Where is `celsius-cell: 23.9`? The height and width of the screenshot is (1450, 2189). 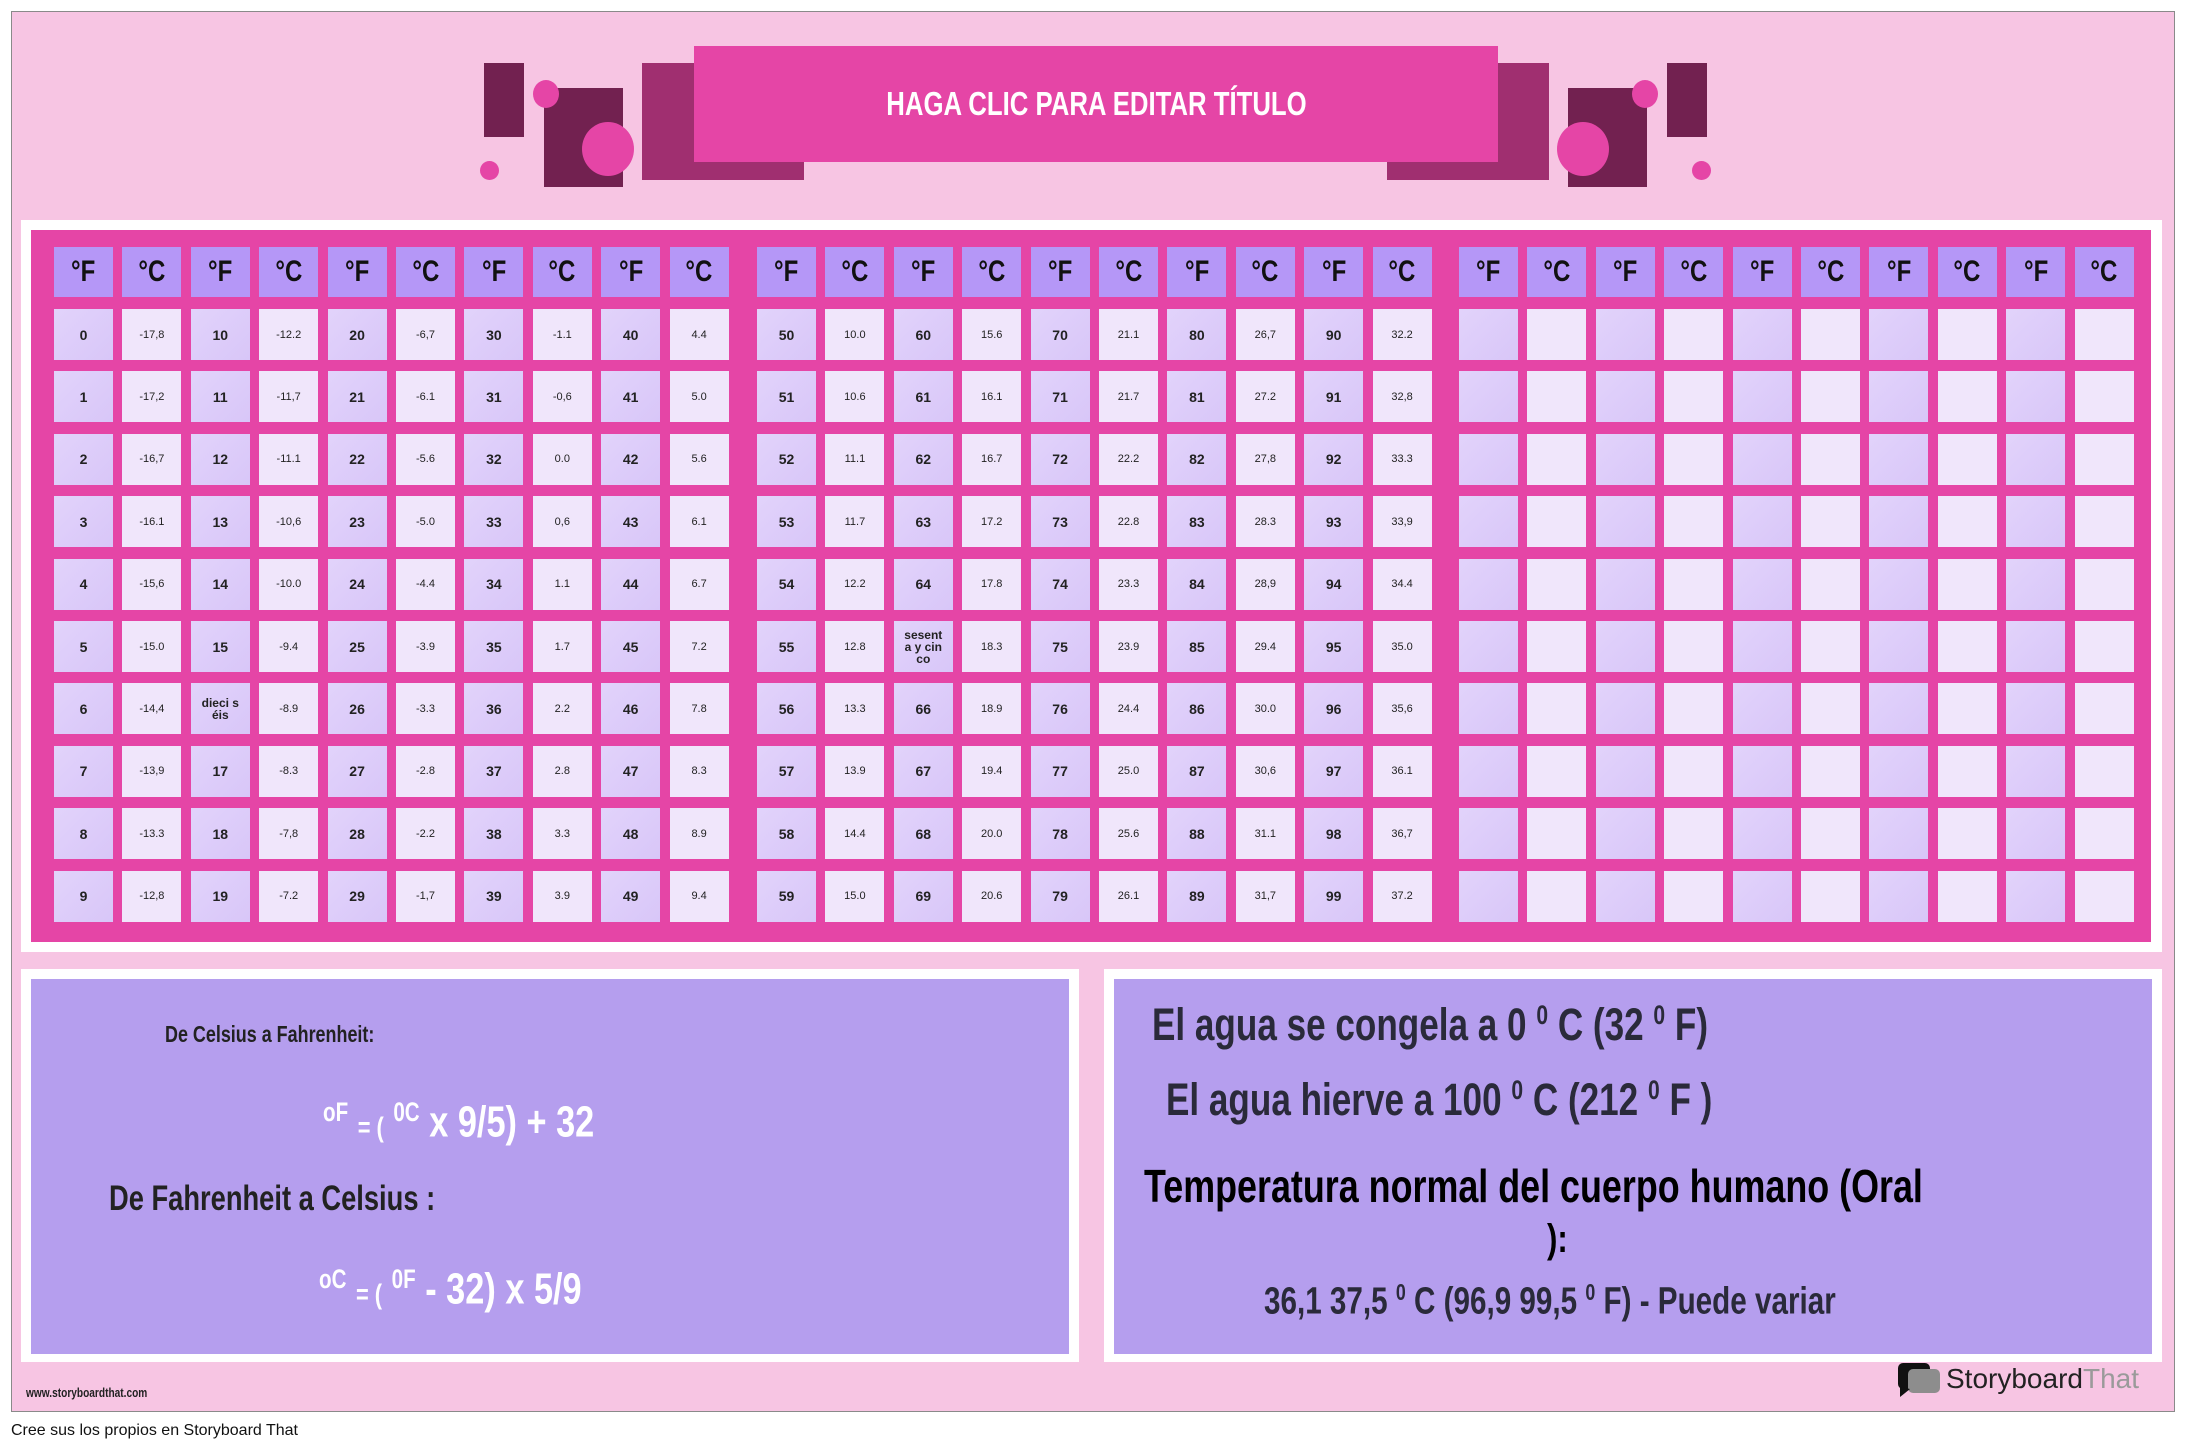
celsius-cell: 23.9 is located at coordinates (1128, 646).